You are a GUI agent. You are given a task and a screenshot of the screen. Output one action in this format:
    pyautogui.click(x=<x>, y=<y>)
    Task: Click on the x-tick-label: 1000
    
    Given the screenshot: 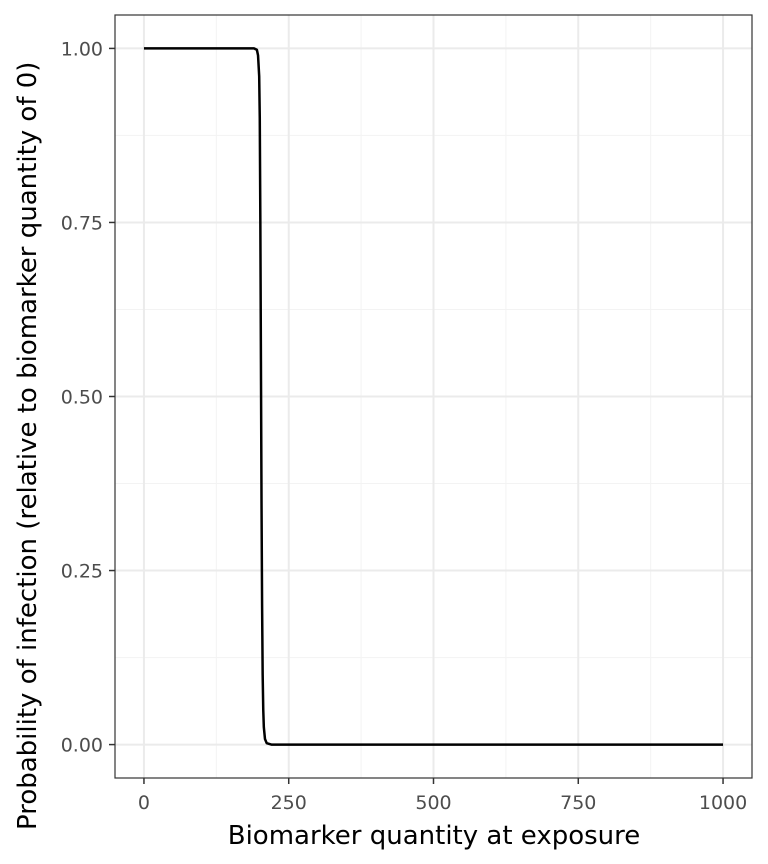 What is the action you would take?
    pyautogui.click(x=723, y=803)
    